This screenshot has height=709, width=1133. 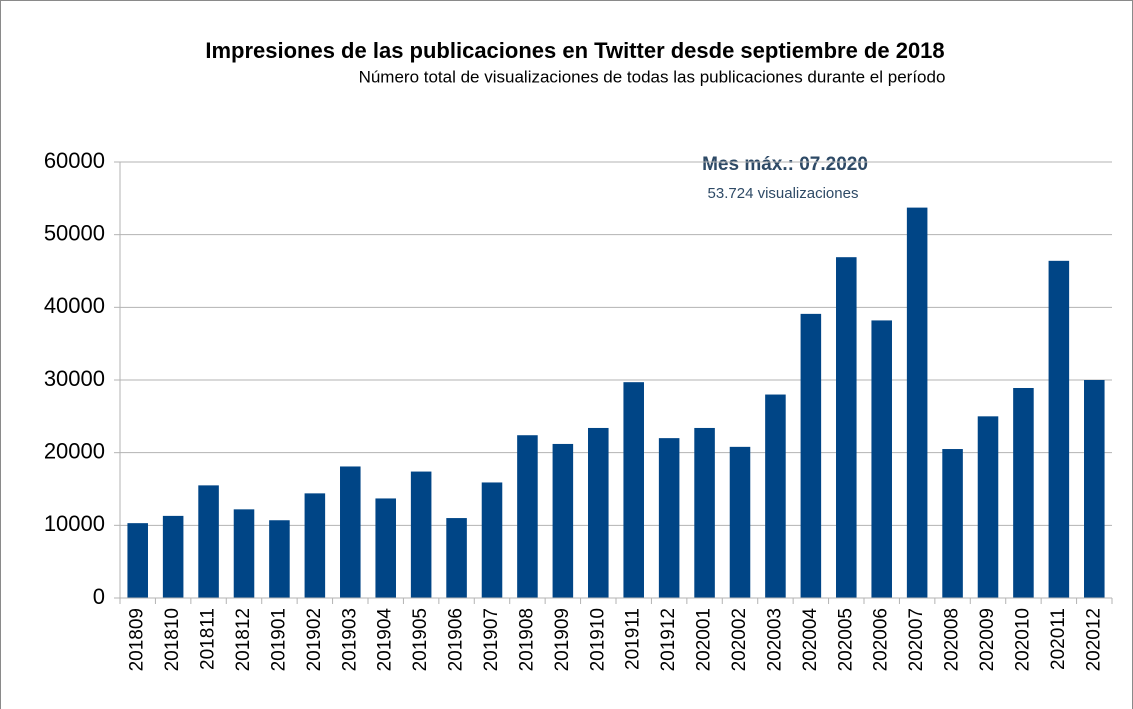 What do you see at coordinates (704, 639) in the screenshot?
I see `x-tick-label: 202001` at bounding box center [704, 639].